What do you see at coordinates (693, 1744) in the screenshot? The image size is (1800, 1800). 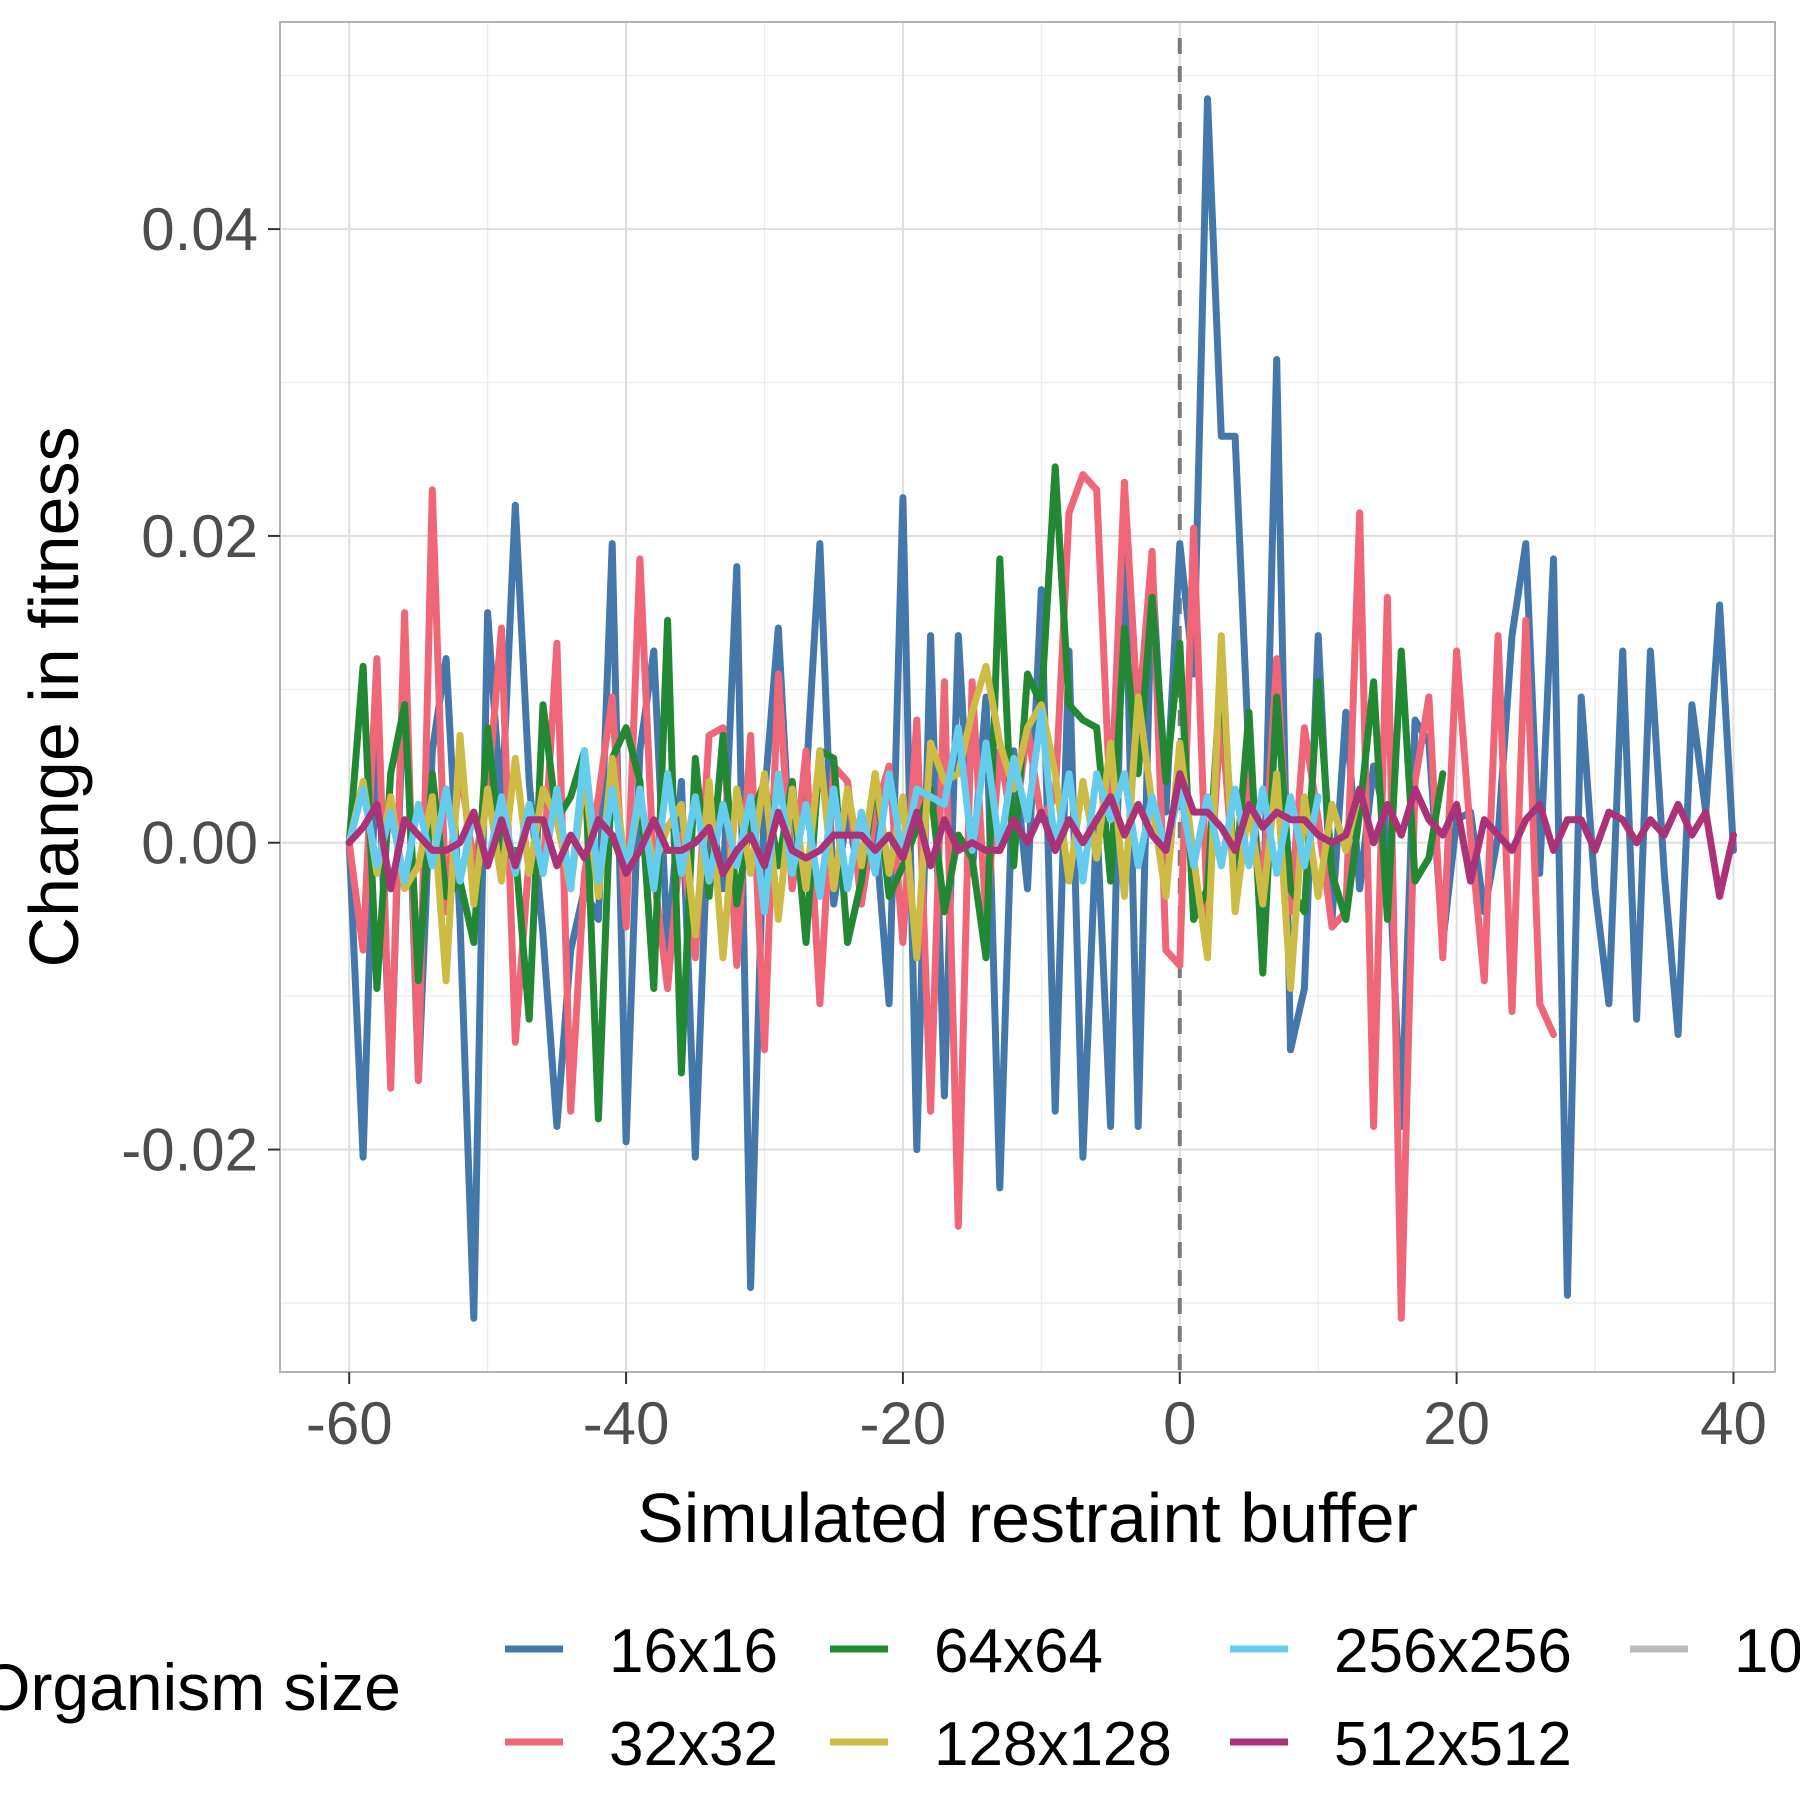 I see `legend-label: 32x32` at bounding box center [693, 1744].